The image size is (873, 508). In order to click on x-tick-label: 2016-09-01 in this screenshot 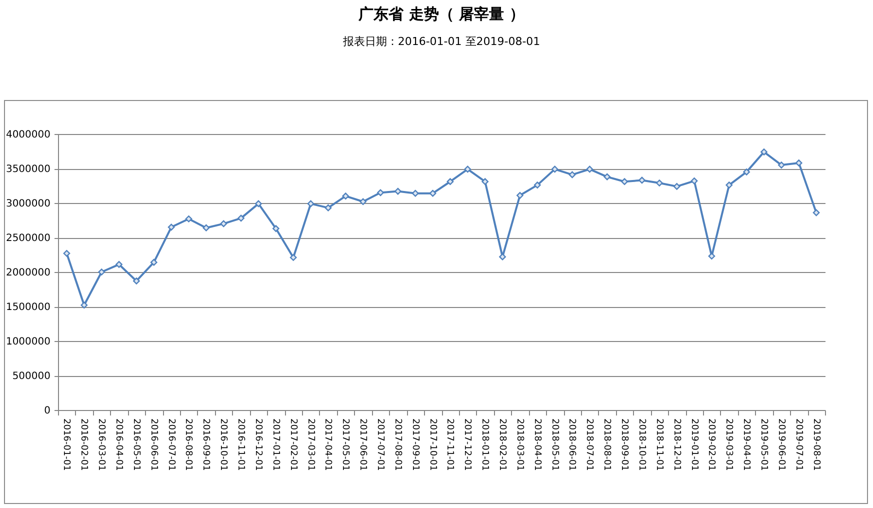, I will do `click(205, 444)`.